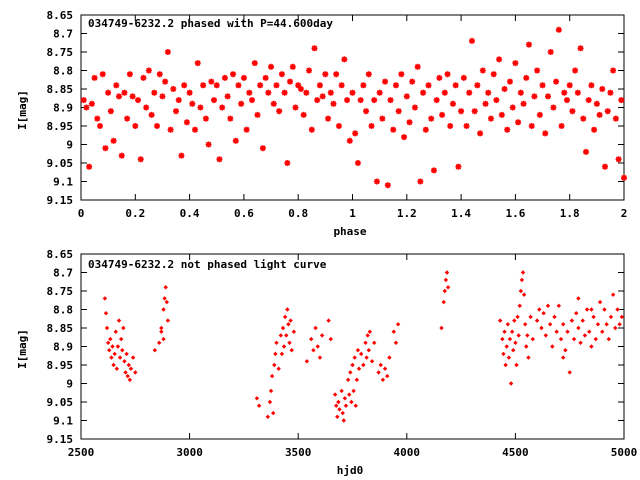  I want to click on phased-y-axis-label: I[mag], so click(22, 110).